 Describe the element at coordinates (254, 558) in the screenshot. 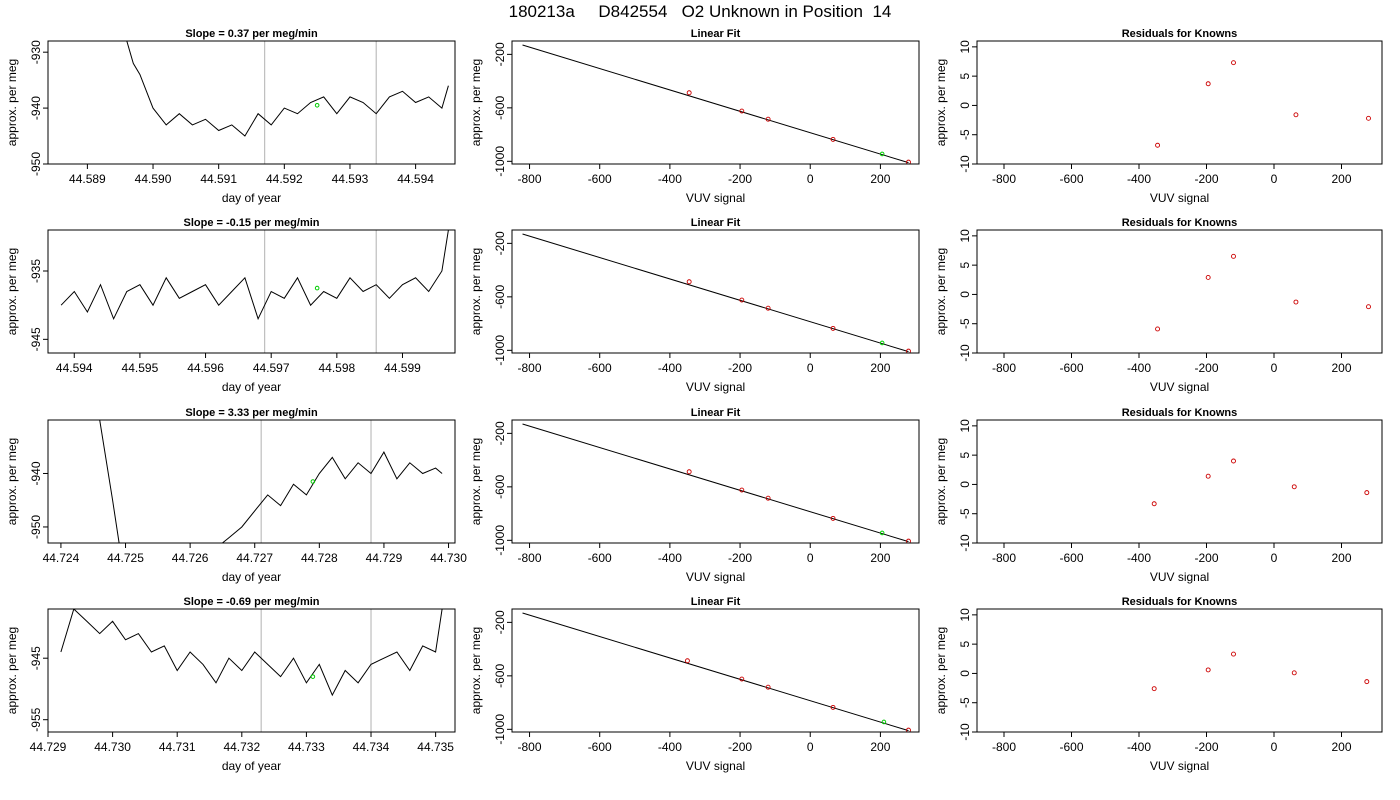

I see `x-tick-label: 44.727` at that location.